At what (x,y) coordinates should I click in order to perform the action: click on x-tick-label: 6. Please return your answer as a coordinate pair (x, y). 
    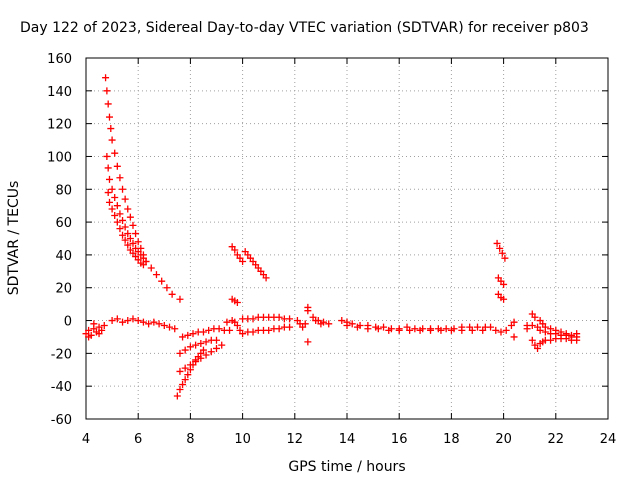
    Looking at the image, I should click on (138, 439).